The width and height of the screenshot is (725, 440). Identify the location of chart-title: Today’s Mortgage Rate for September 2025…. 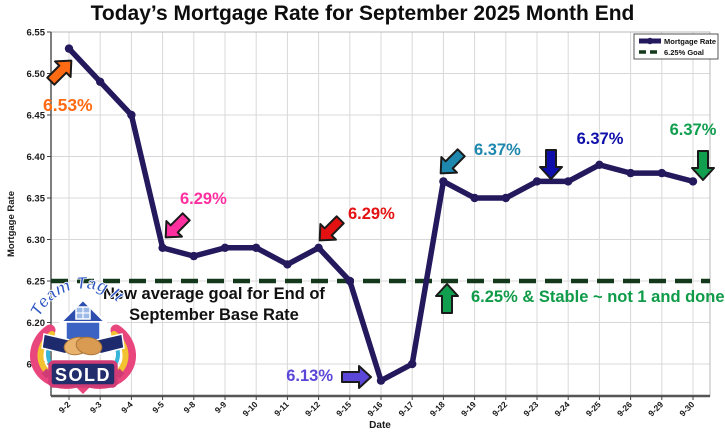
(362, 13).